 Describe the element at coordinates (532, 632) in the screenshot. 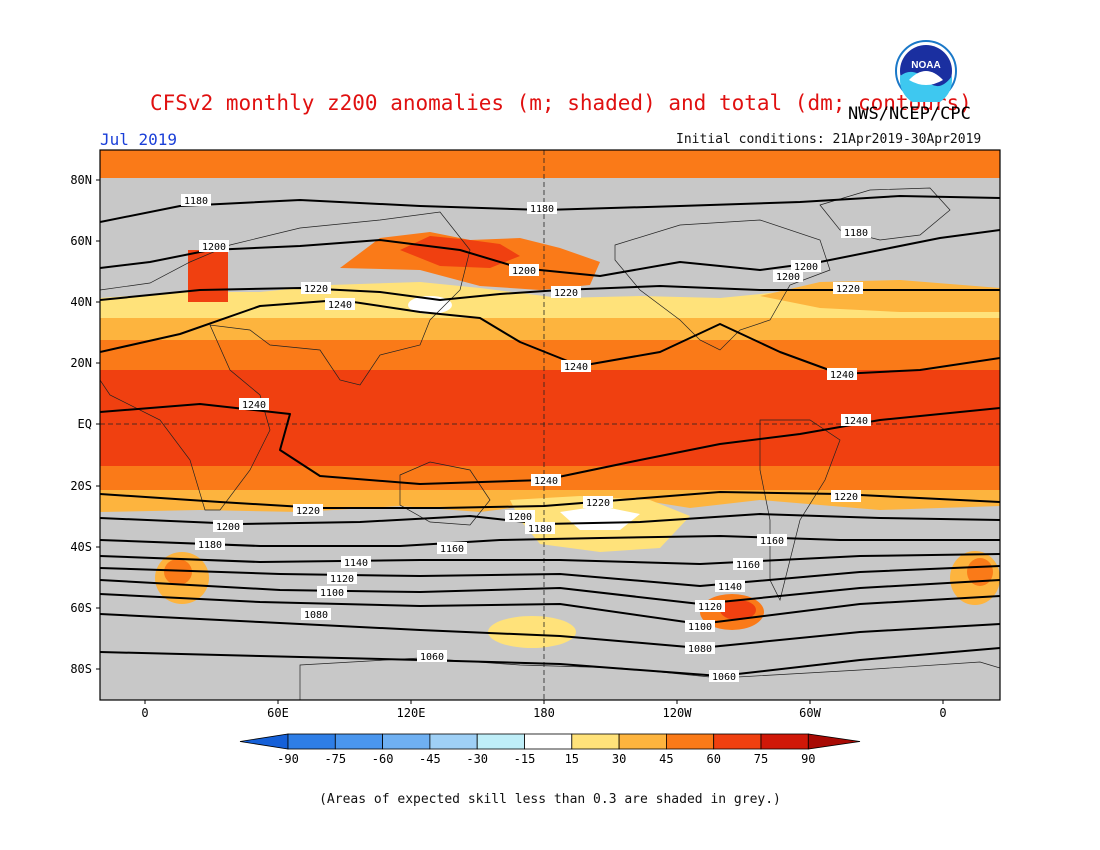

I see `anomaly-ross-sea` at that location.